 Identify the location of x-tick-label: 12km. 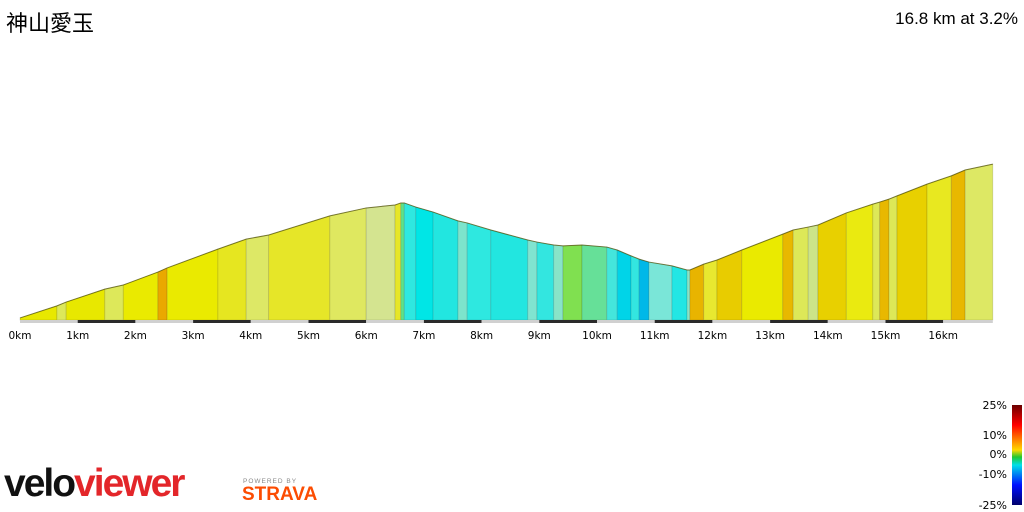
(713, 336).